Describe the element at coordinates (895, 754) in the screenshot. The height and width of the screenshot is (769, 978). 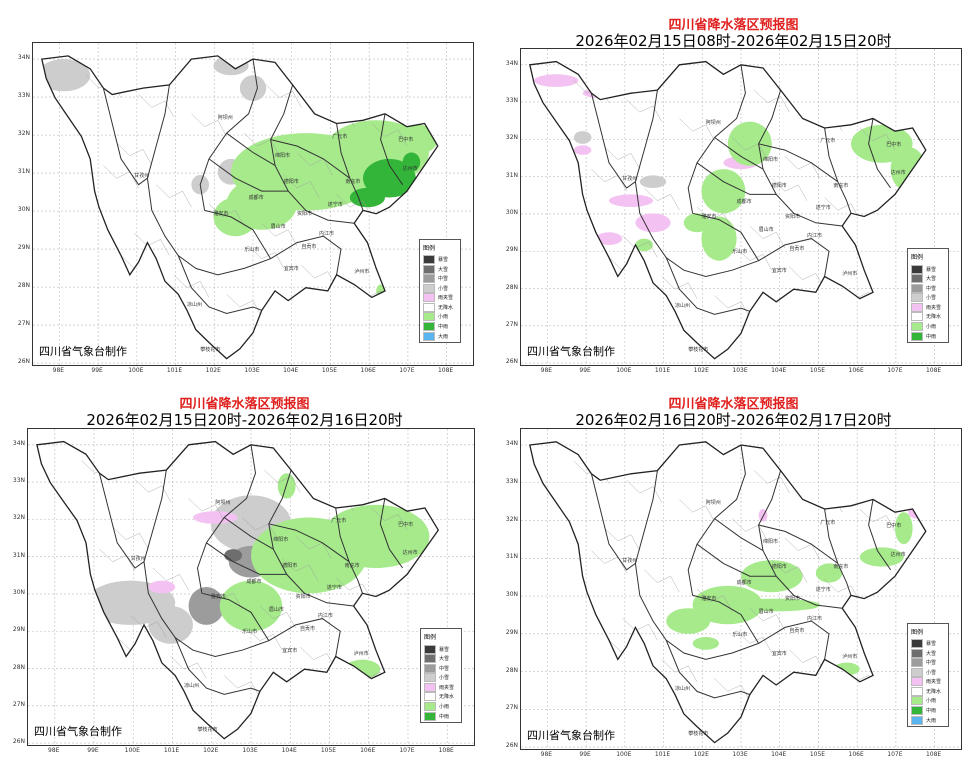
I see `longitude-label: 107E` at that location.